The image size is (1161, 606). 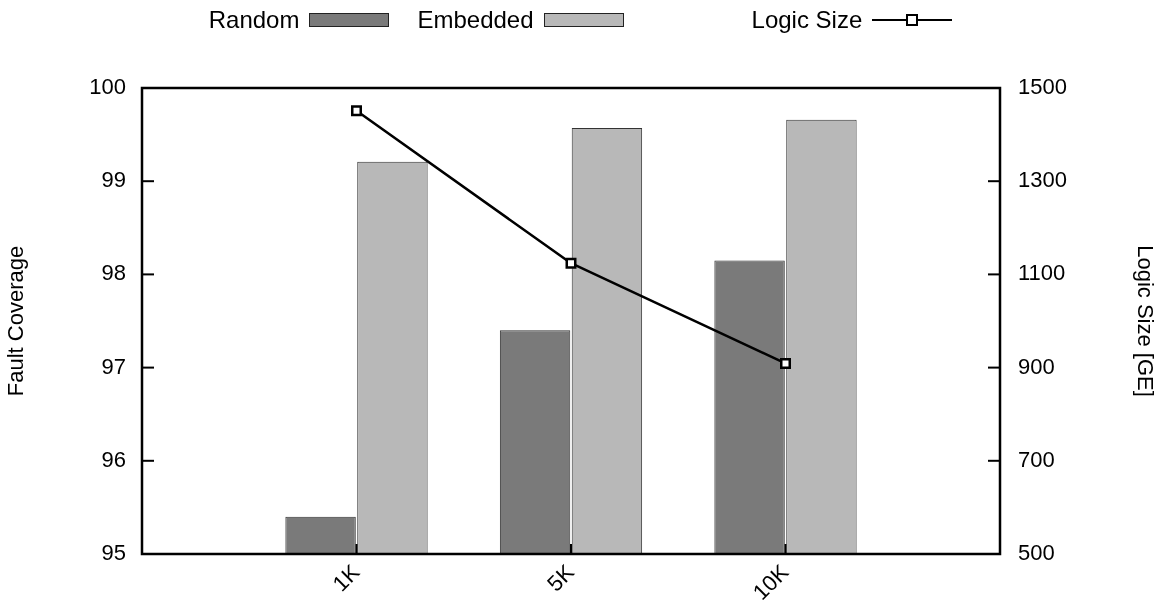 What do you see at coordinates (107, 87) in the screenshot?
I see `y-tick-label: 100` at bounding box center [107, 87].